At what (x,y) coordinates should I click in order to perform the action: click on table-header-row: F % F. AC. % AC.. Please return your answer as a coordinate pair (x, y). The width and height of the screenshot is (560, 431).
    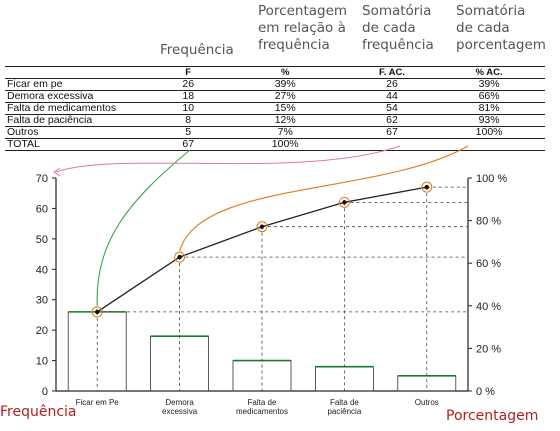
    Looking at the image, I should click on (275, 72).